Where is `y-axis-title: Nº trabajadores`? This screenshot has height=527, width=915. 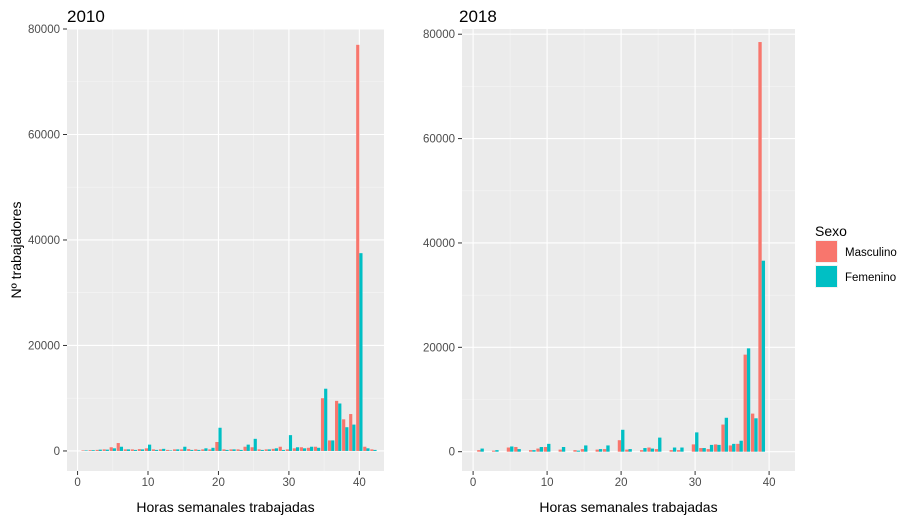
y-axis-title: Nº trabajadores is located at coordinates (16, 250).